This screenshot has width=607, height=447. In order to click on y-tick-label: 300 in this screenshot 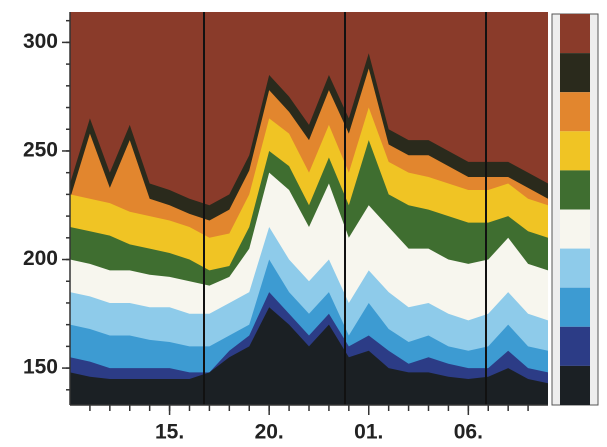, I will do `click(40, 41)`.